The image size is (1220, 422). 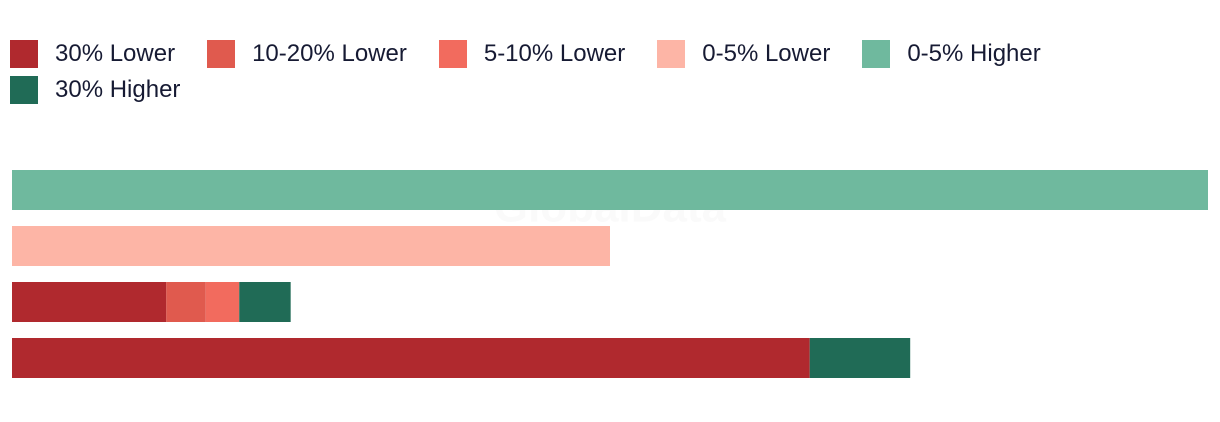 I want to click on legend-item: 5-10% Lower, so click(x=532, y=54).